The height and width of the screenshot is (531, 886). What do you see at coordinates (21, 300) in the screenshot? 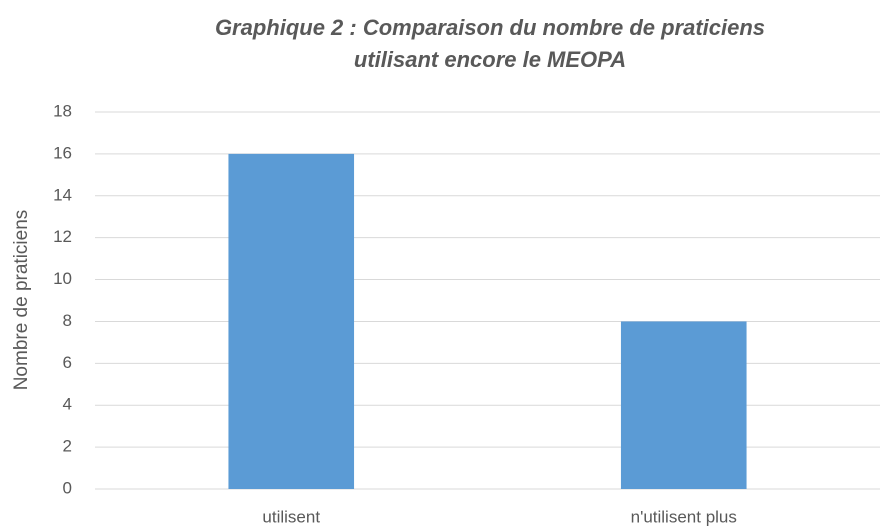
I see `y-axis-label: Nombre de praticiens` at bounding box center [21, 300].